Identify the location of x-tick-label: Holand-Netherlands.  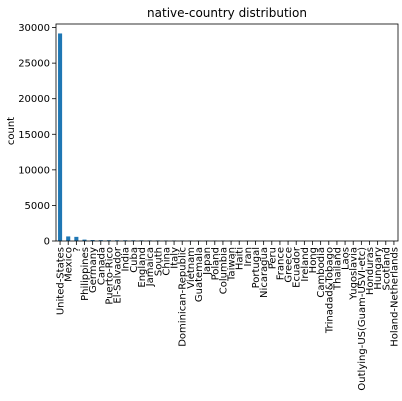
(394, 297).